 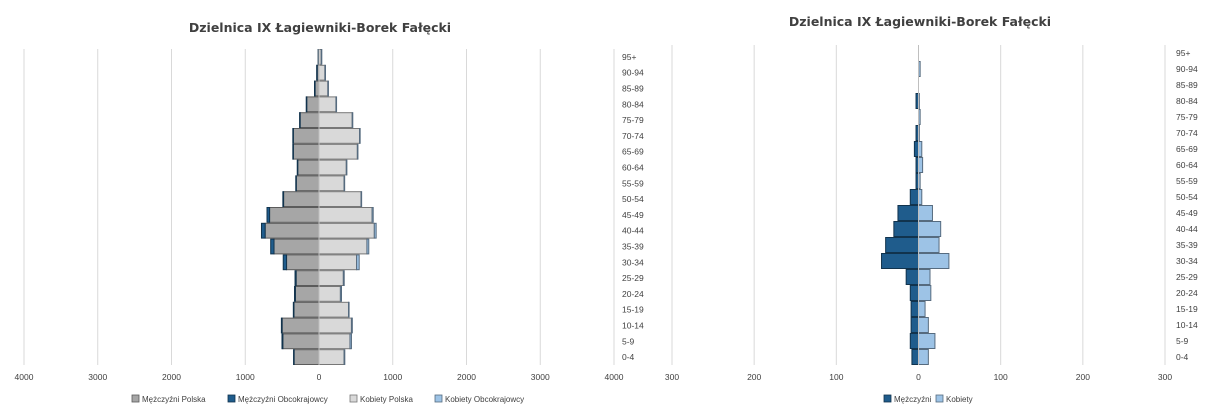 What do you see at coordinates (320, 27) in the screenshot?
I see `chart-1-title: Dzielnica IX Łagiewniki-Borek Fałęcki` at bounding box center [320, 27].